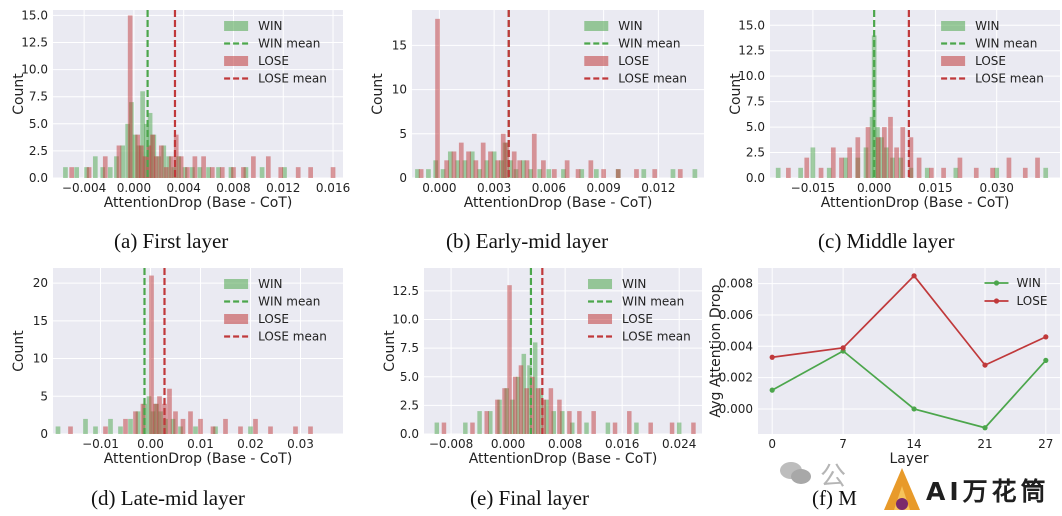  Describe the element at coordinates (987, 26) in the screenshot. I see `legend-label: WIN` at that location.